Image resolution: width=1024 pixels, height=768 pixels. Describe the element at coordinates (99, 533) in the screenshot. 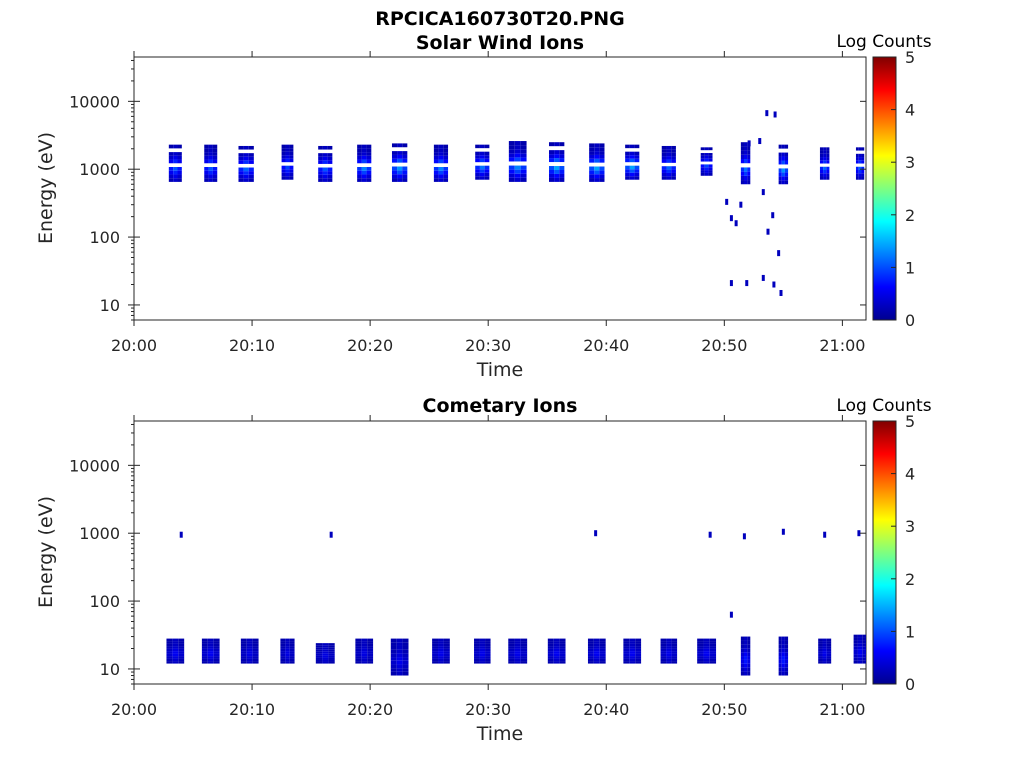

I see `y-tick-label: 1000` at that location.